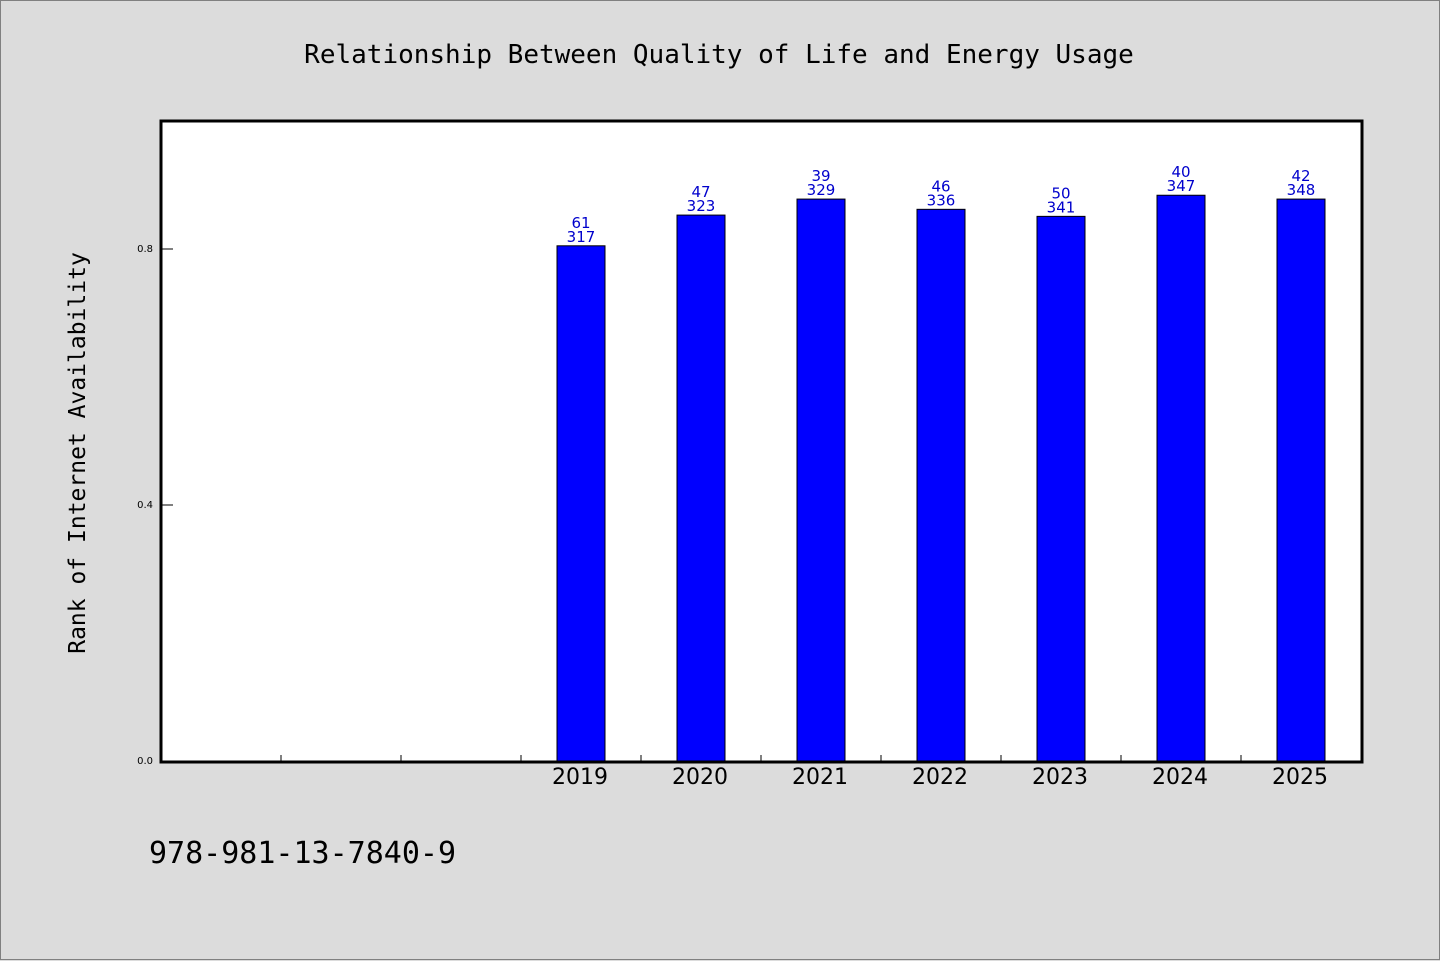  I want to click on y-axis: 0.0 0.4 0.8, so click(155, 505).